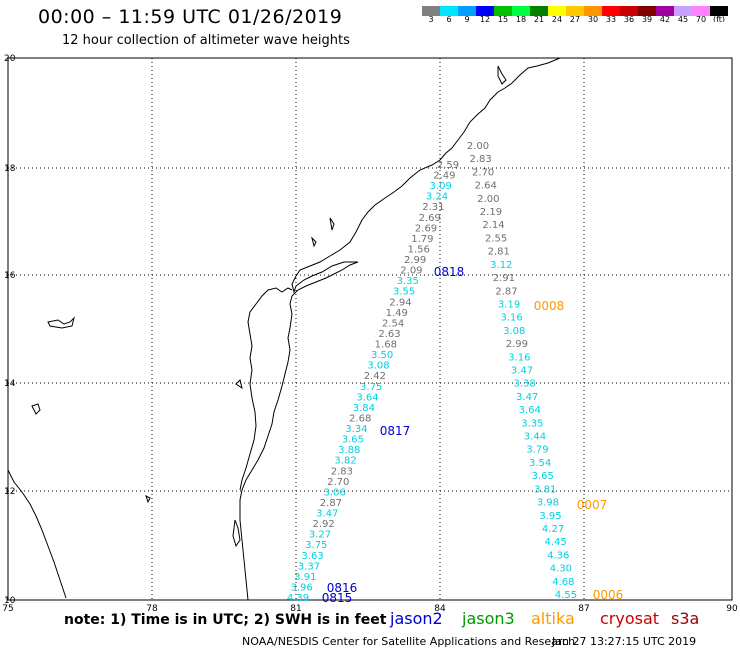  What do you see at coordinates (342, 471) in the screenshot?
I see `wave-height-label: 2.83` at bounding box center [342, 471].